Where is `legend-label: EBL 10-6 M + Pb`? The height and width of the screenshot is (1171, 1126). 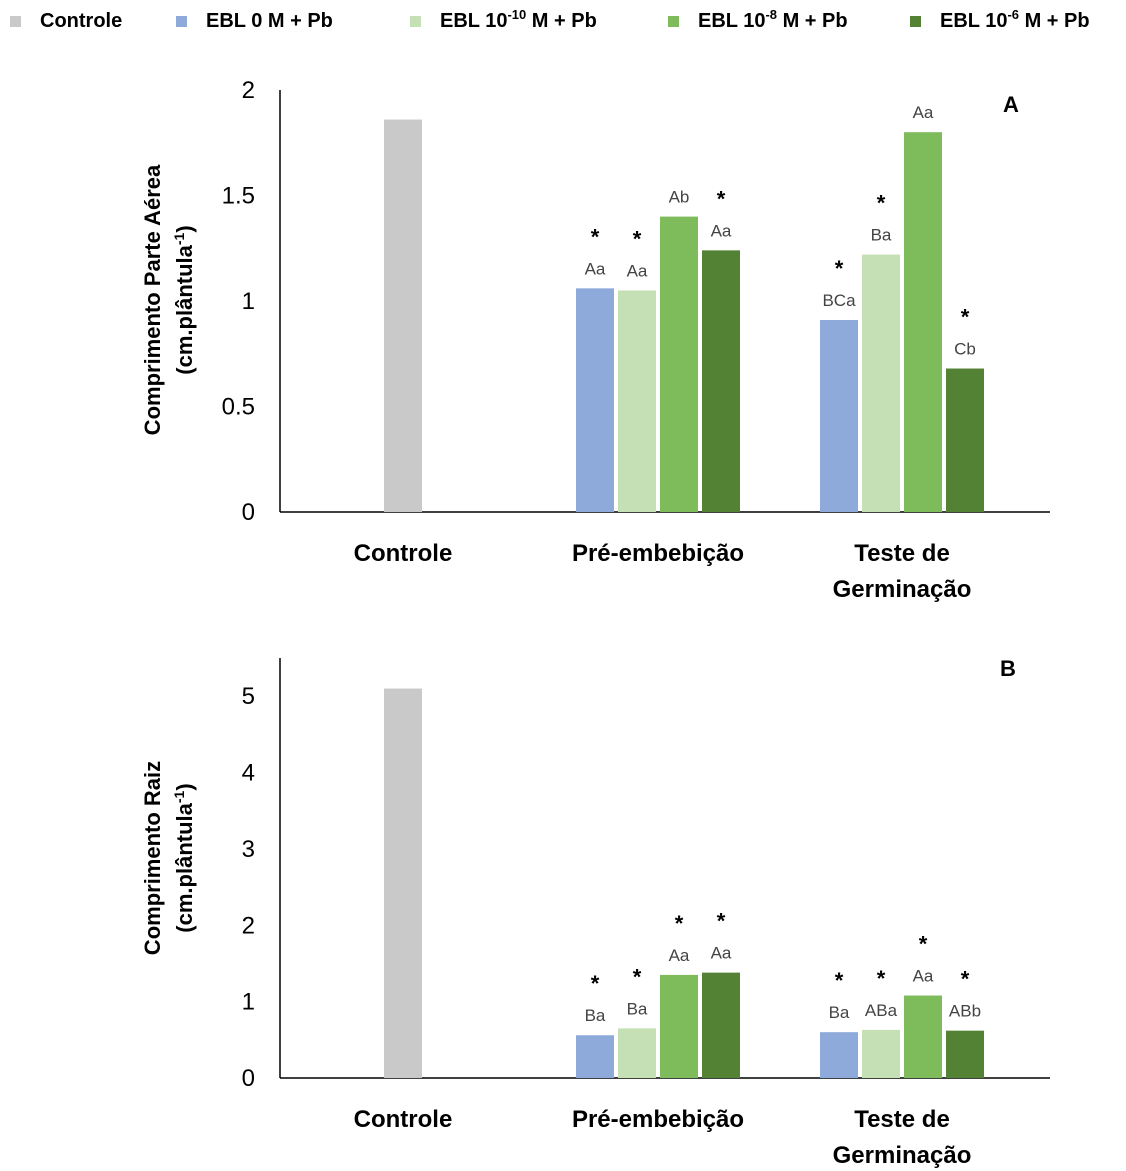 legend-label: EBL 10-6 M + Pb is located at coordinates (1015, 19).